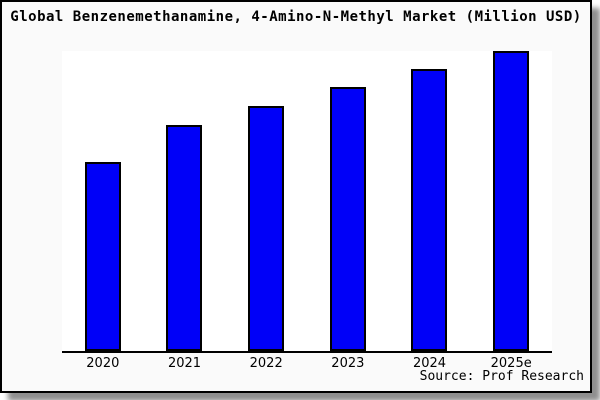 This screenshot has height=400, width=600. What do you see at coordinates (347, 219) in the screenshot?
I see `bar-2023` at bounding box center [347, 219].